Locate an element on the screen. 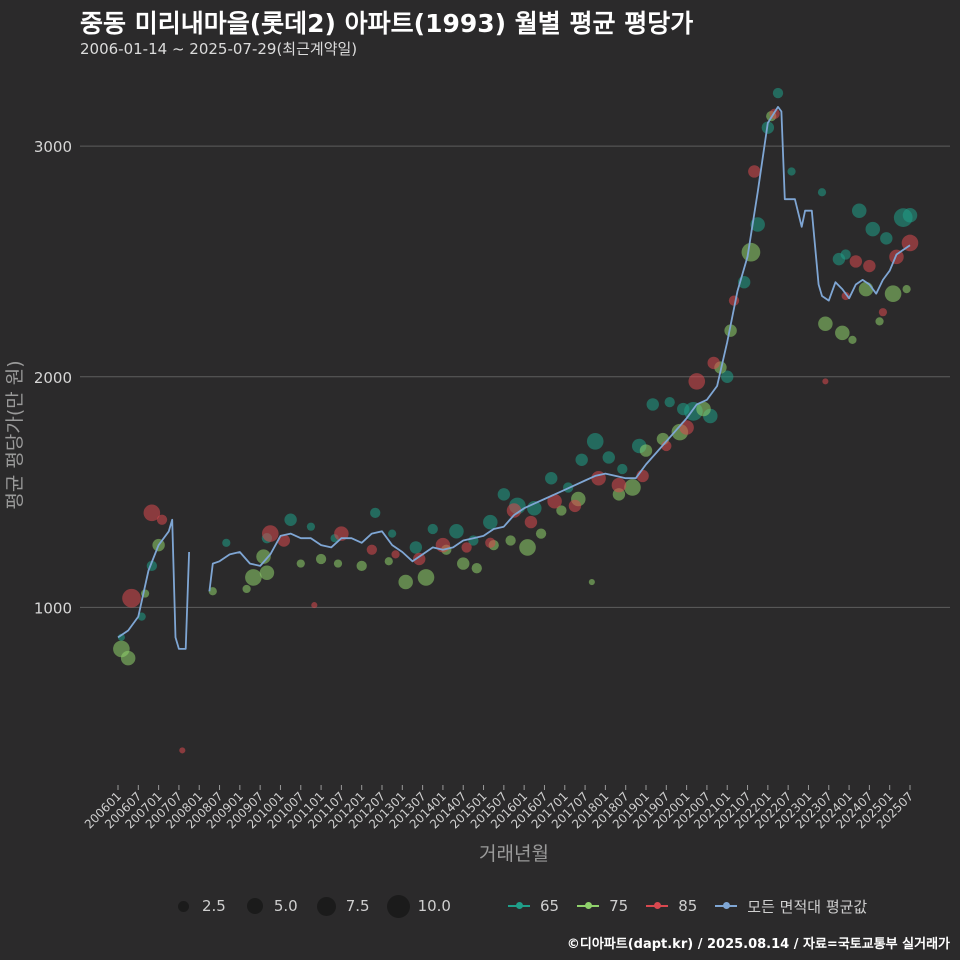 This screenshot has width=960, height=960. y-tick-label: 3000 is located at coordinates (53, 147).